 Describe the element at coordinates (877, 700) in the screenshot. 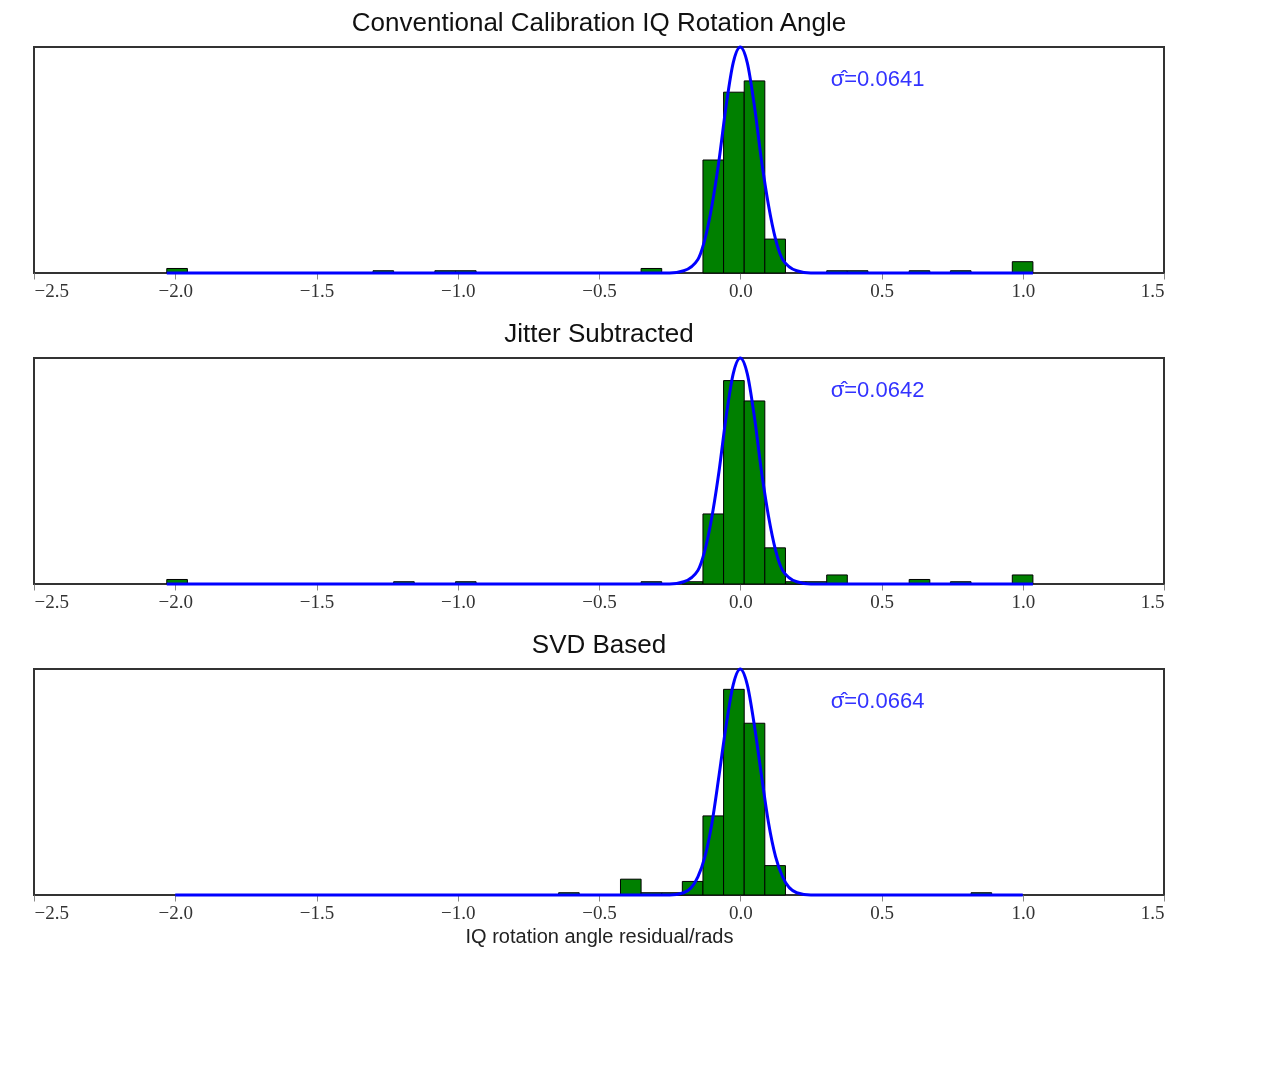

I see `annotation: σ̂=0.0664` at that location.